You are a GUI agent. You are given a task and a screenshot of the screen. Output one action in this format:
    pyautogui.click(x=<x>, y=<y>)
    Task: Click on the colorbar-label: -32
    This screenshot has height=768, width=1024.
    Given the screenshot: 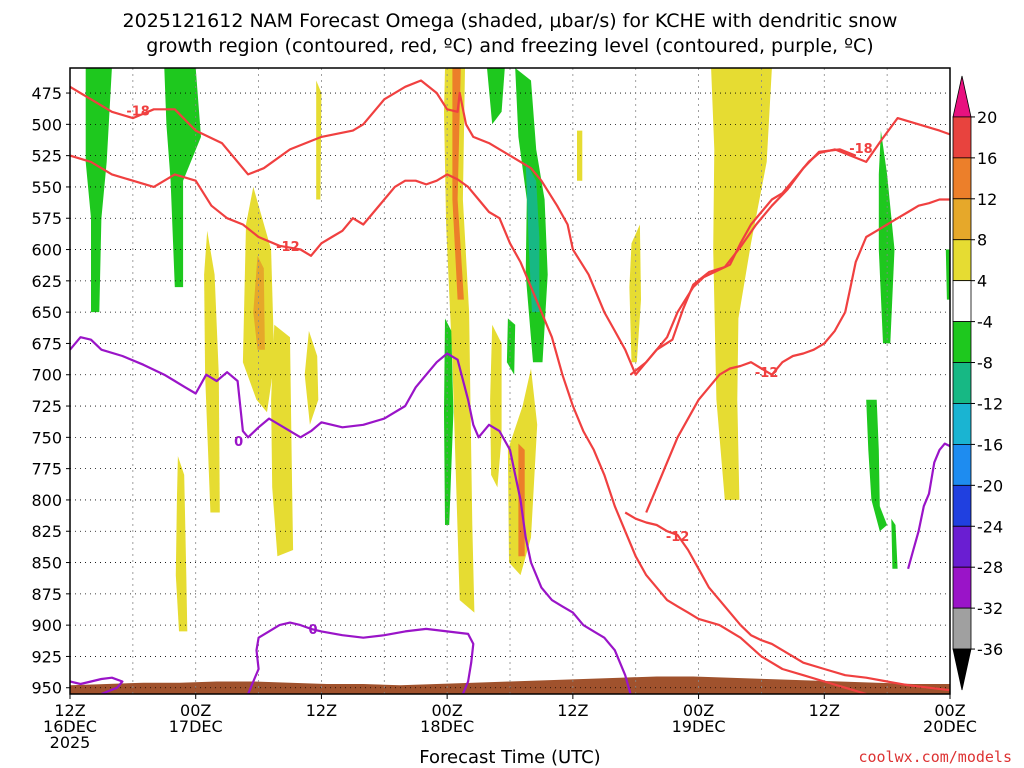 What is the action you would take?
    pyautogui.click(x=990, y=608)
    